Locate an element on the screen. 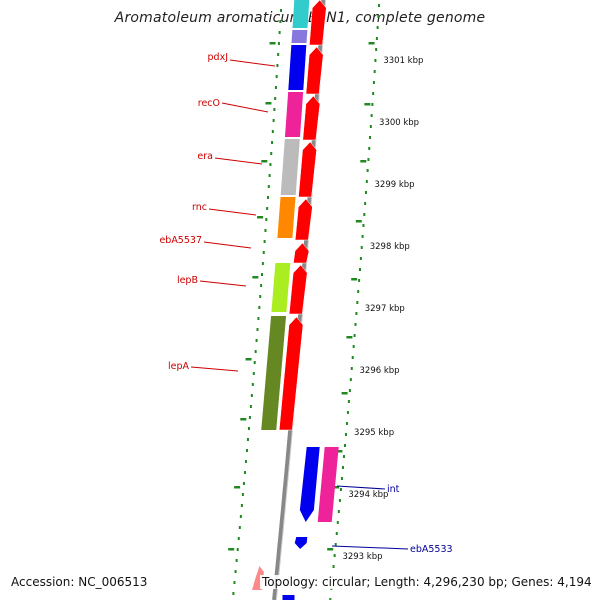  gene-label-pdxj: pdxJ is located at coordinates (218, 57).